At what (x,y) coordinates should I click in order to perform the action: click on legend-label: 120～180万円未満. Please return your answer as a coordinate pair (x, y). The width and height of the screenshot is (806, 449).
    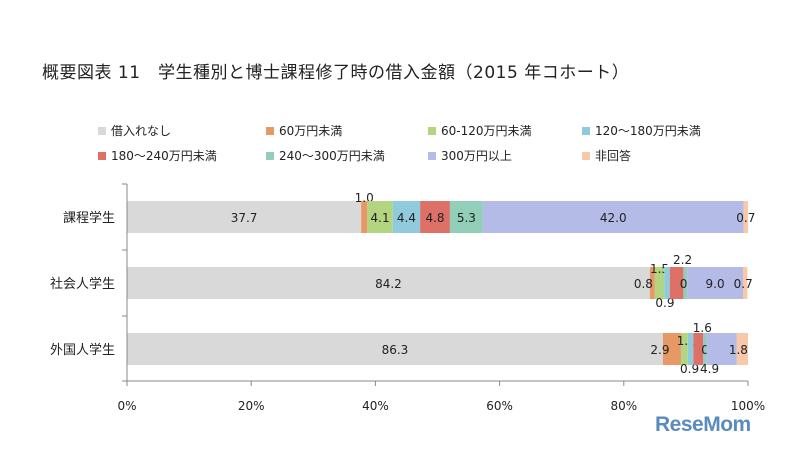
    Looking at the image, I should click on (648, 131).